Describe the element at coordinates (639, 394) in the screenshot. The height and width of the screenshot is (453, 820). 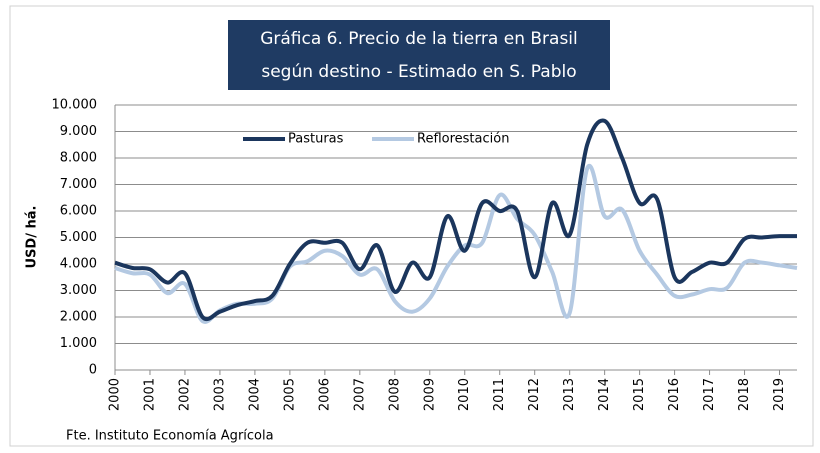
I see `x-tick-label: 2015` at that location.